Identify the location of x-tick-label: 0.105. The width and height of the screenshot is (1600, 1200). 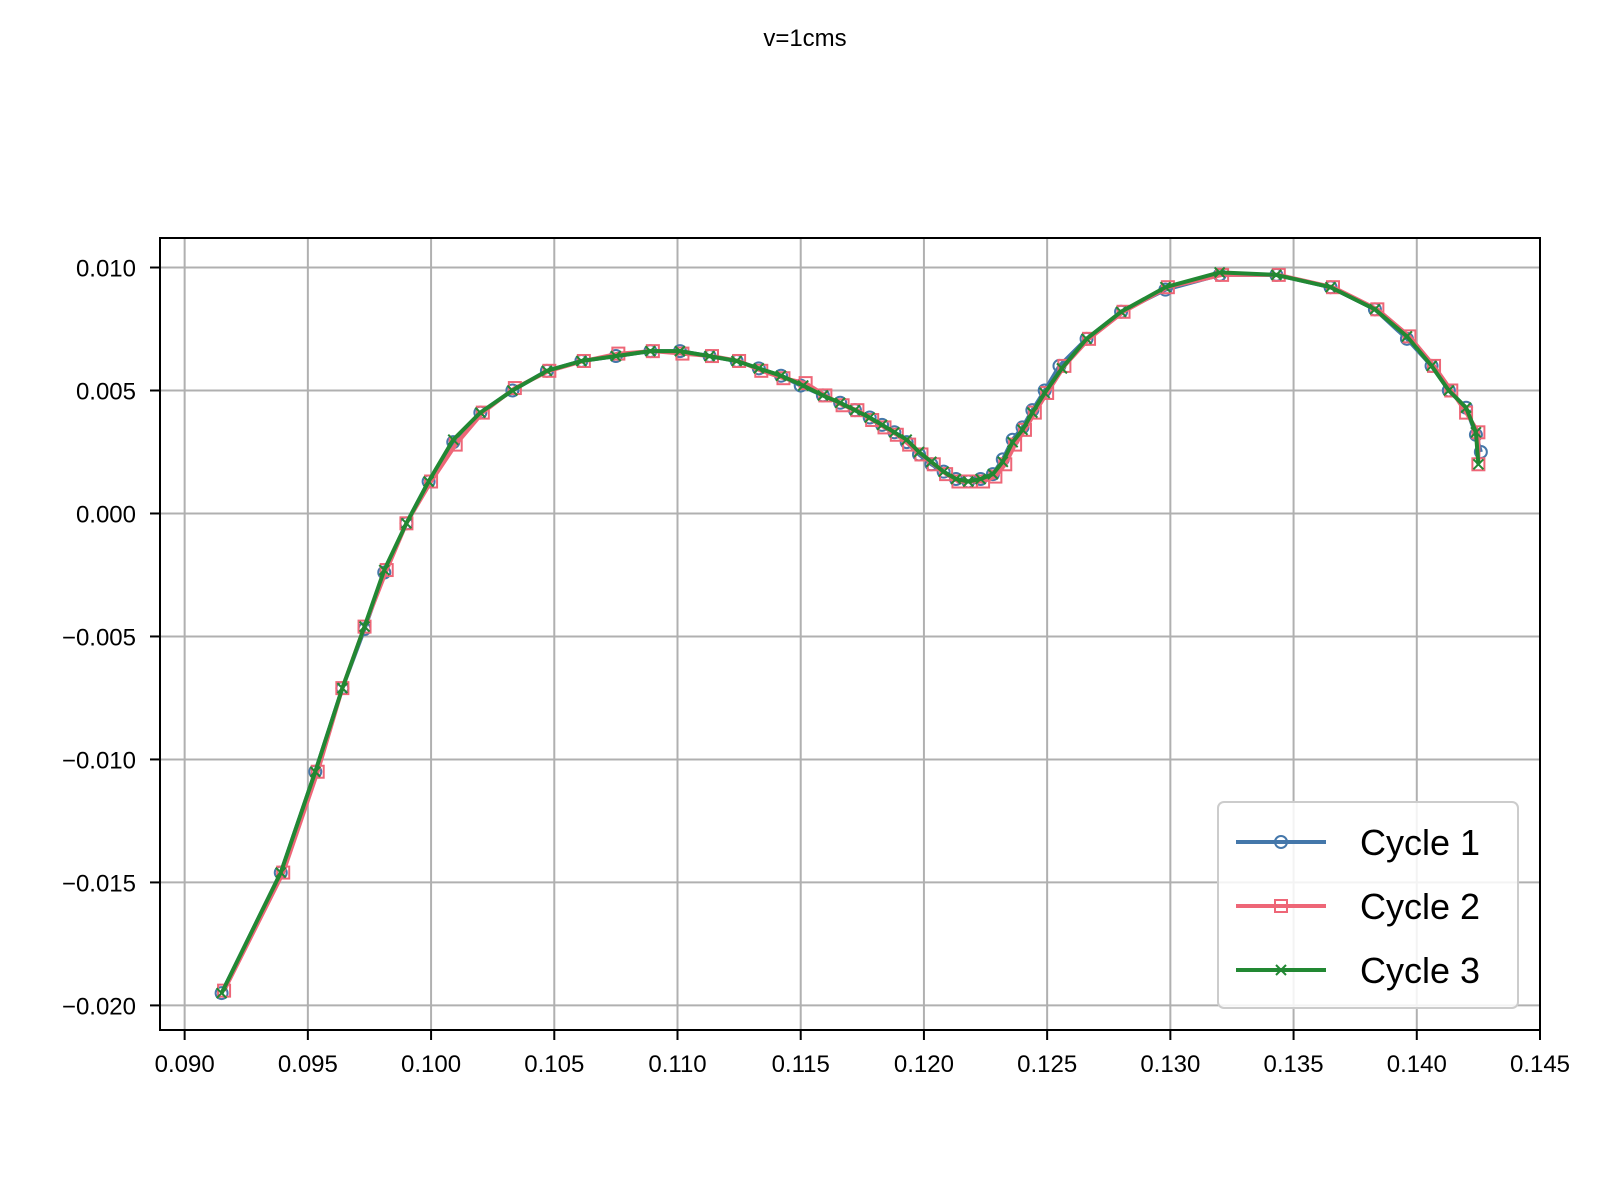
(554, 1064).